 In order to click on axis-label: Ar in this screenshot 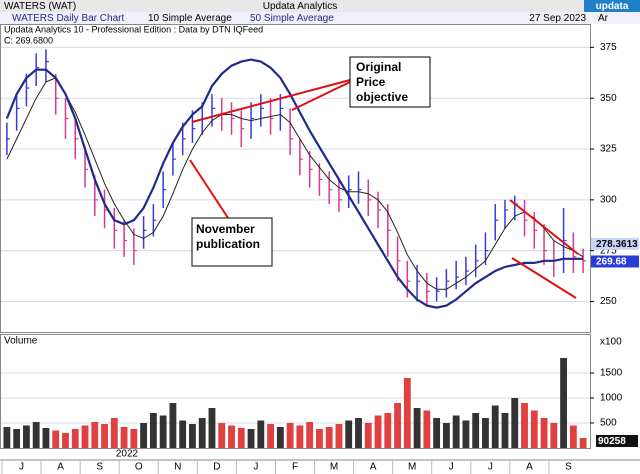, I will do `click(603, 18)`.